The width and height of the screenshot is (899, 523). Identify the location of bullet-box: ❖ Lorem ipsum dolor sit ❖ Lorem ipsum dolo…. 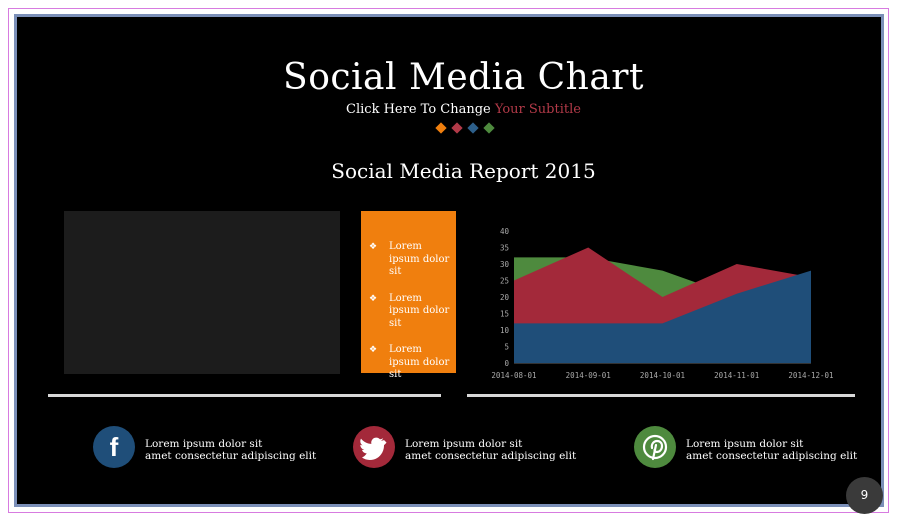
(408, 295).